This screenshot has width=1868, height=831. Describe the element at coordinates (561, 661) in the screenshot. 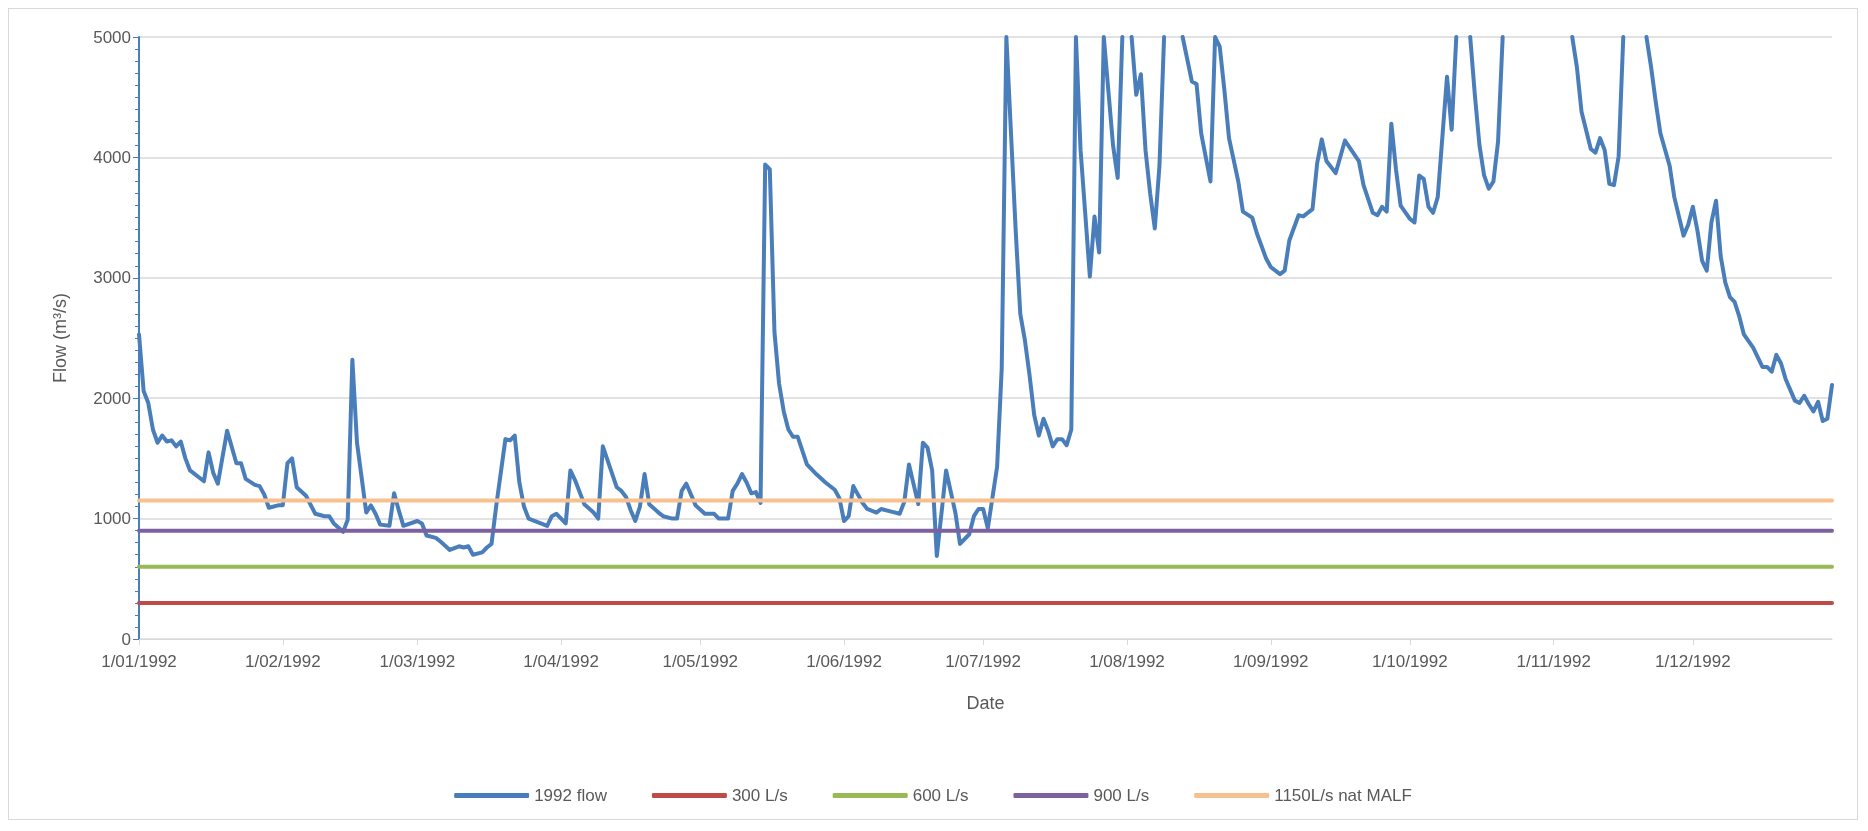

I see `x-tick-label: 1/04/1992` at that location.